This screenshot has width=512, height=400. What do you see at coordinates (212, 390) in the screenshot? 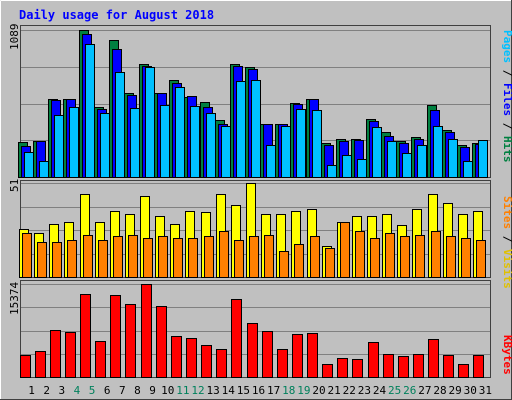
I see `day-label-13: 13` at bounding box center [212, 390].